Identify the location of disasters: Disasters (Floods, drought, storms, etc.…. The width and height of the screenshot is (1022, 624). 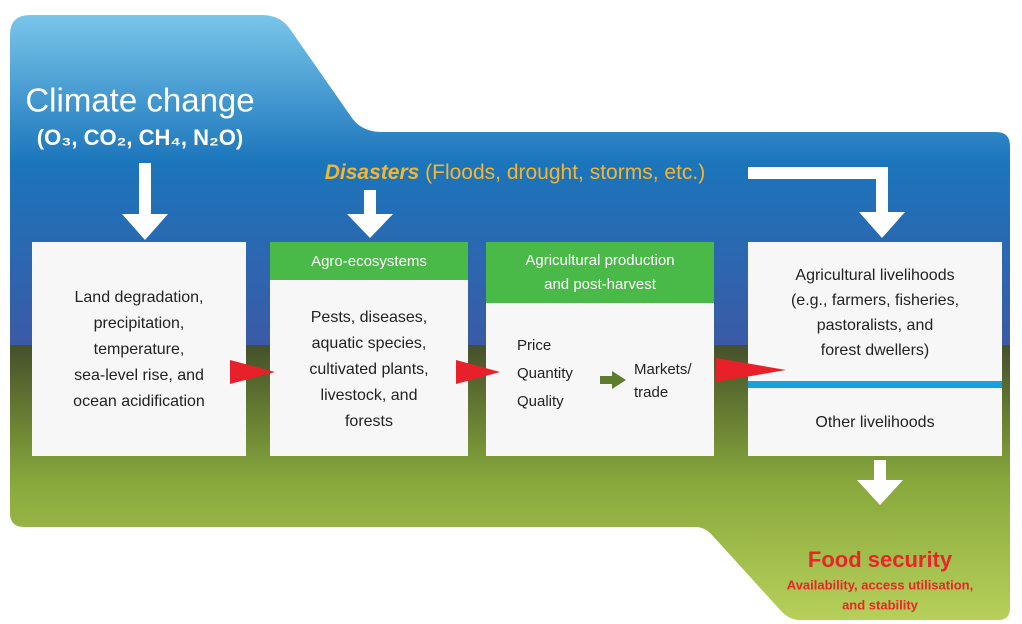
(515, 172).